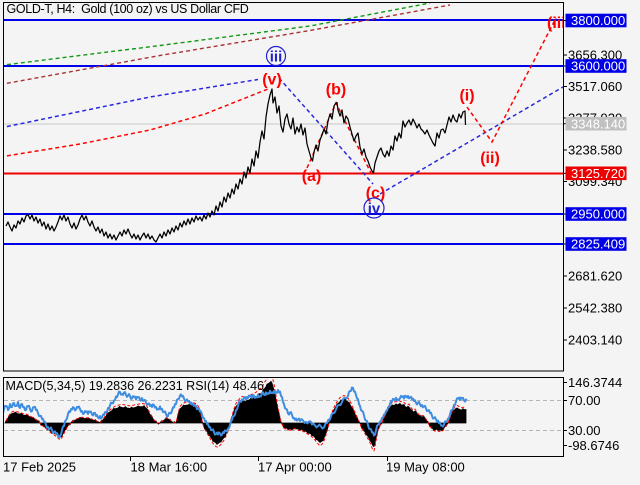 The height and width of the screenshot is (485, 640). I want to click on svg-text: iv, so click(374, 209).